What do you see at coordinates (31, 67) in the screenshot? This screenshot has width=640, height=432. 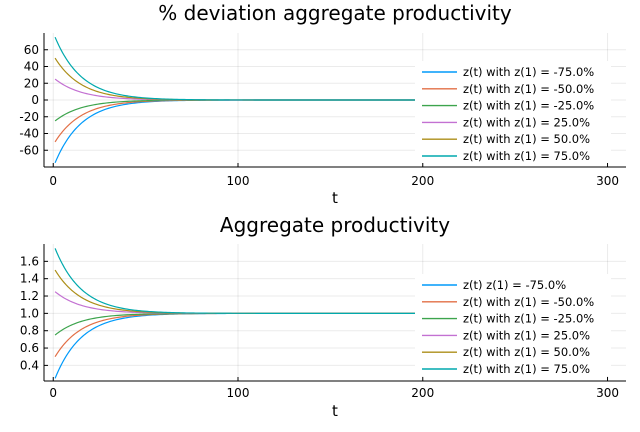 I see `y-tick-label-5: 40` at bounding box center [31, 67].